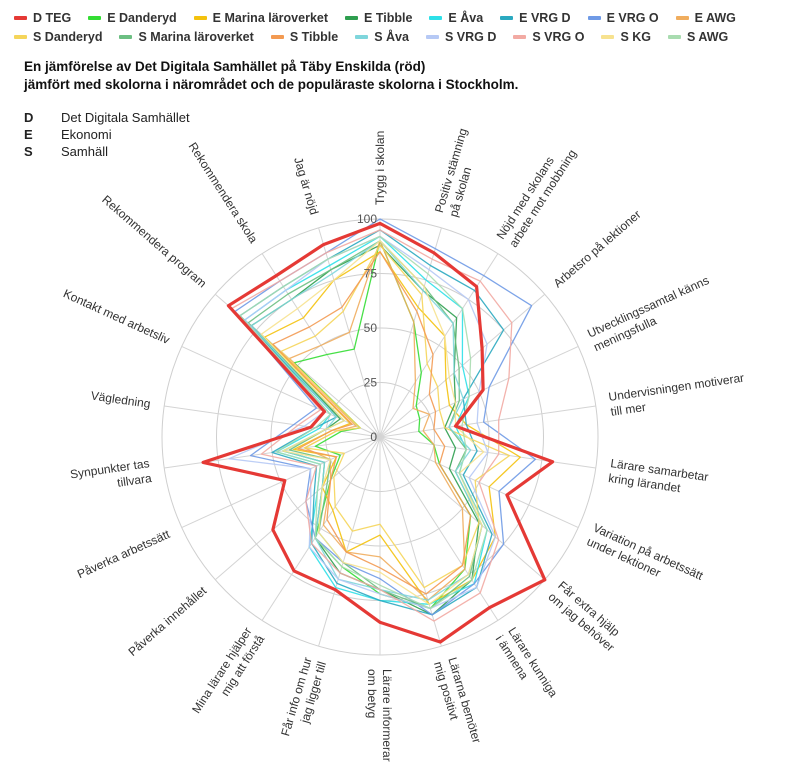  Describe the element at coordinates (28, 151) in the screenshot. I see `abbreviation-key: S` at that location.